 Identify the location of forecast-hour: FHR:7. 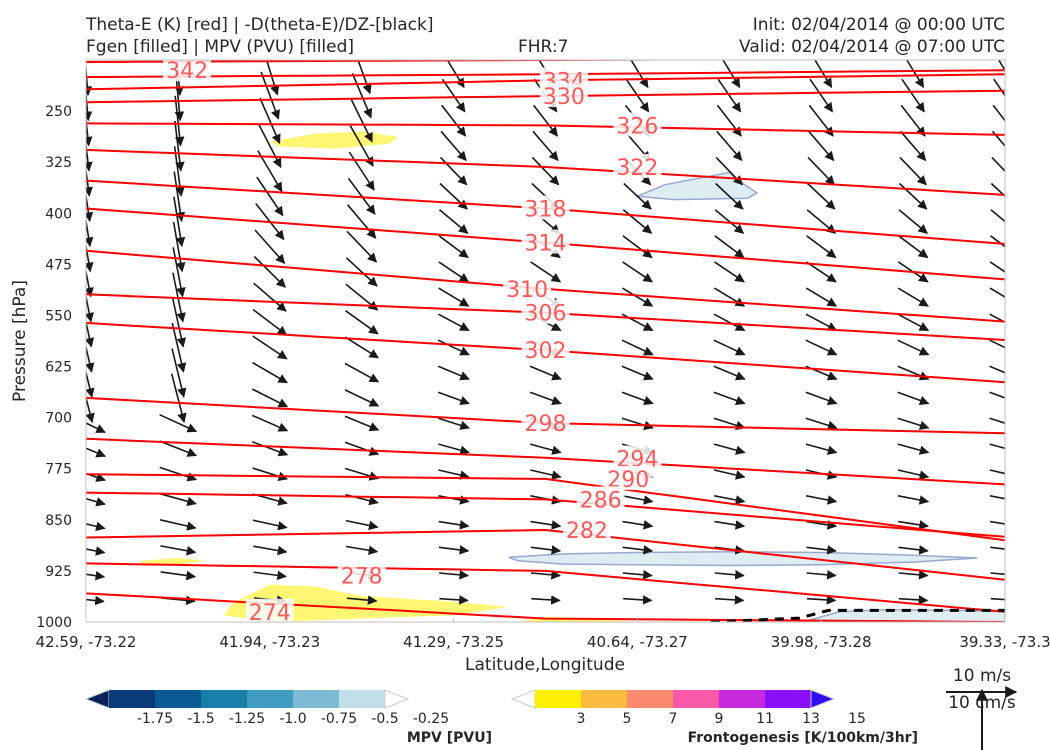
(543, 47).